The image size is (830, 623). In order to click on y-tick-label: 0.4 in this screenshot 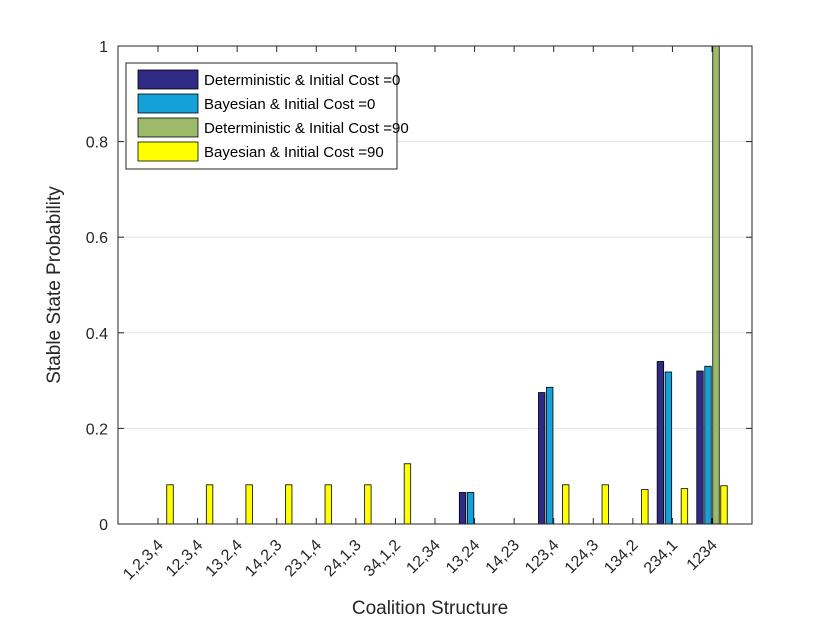, I will do `click(97, 334)`.